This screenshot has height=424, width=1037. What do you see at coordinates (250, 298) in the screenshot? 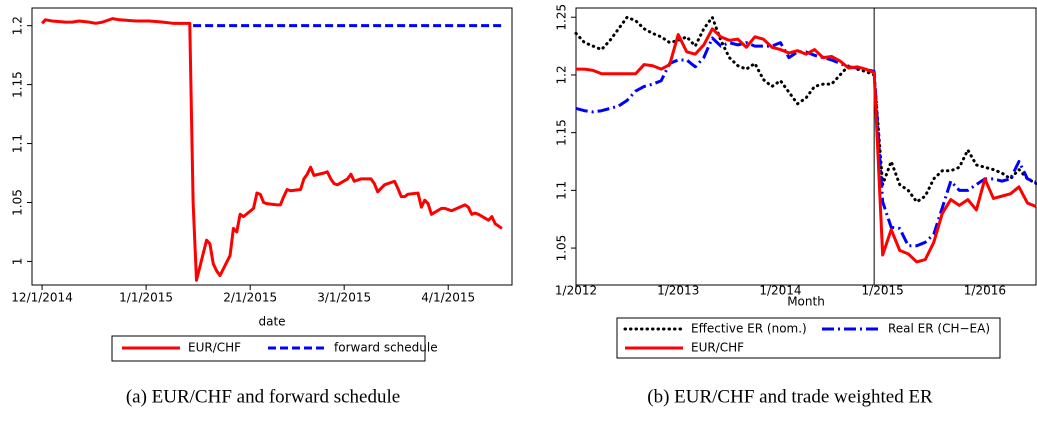
I see `x-tick-label: 2/1/2015` at bounding box center [250, 298].